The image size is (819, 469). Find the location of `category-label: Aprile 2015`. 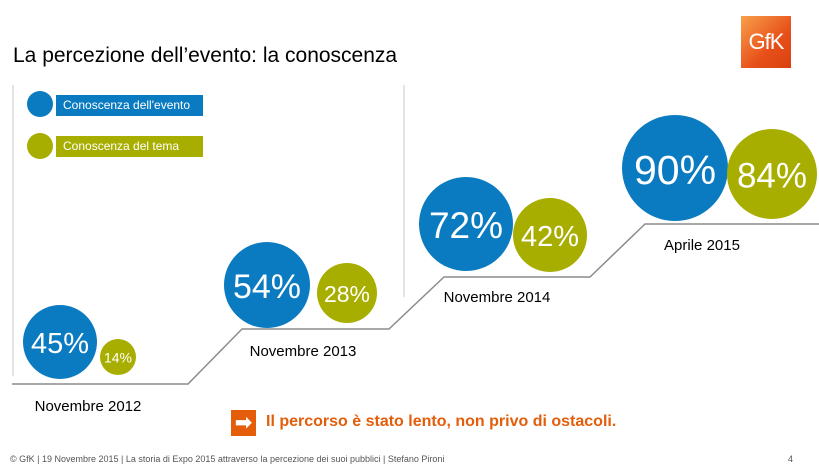

category-label: Aprile 2015 is located at coordinates (702, 245).